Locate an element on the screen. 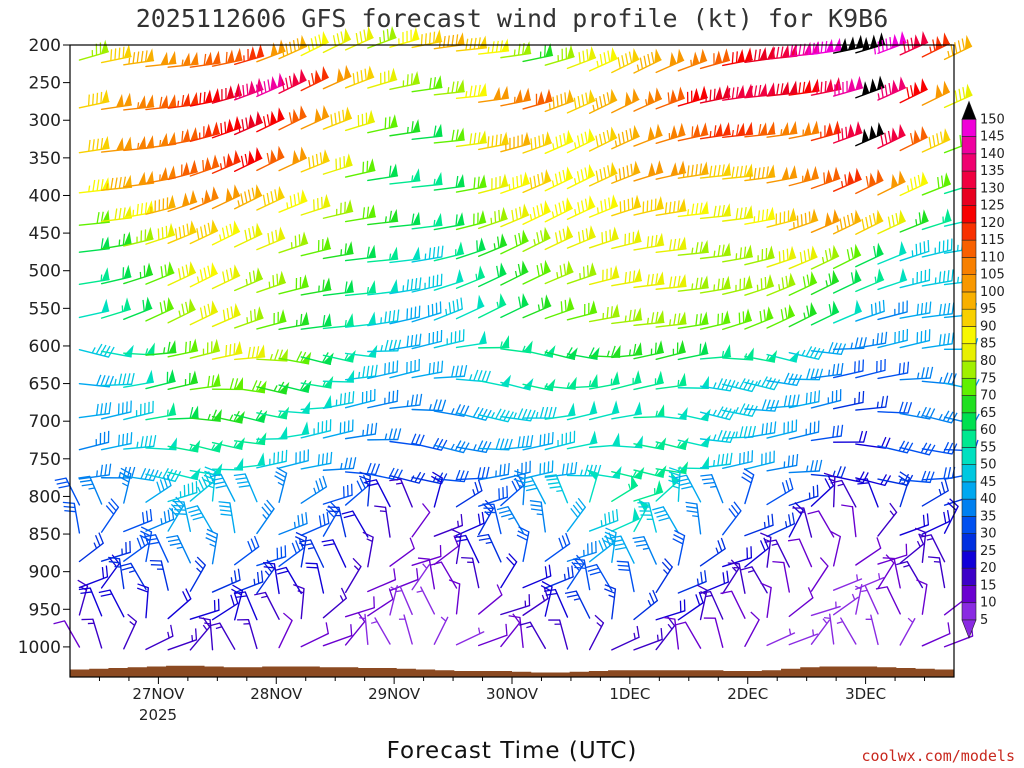 The height and width of the screenshot is (768, 1024). y-tick-label: 650 is located at coordinates (45, 385).